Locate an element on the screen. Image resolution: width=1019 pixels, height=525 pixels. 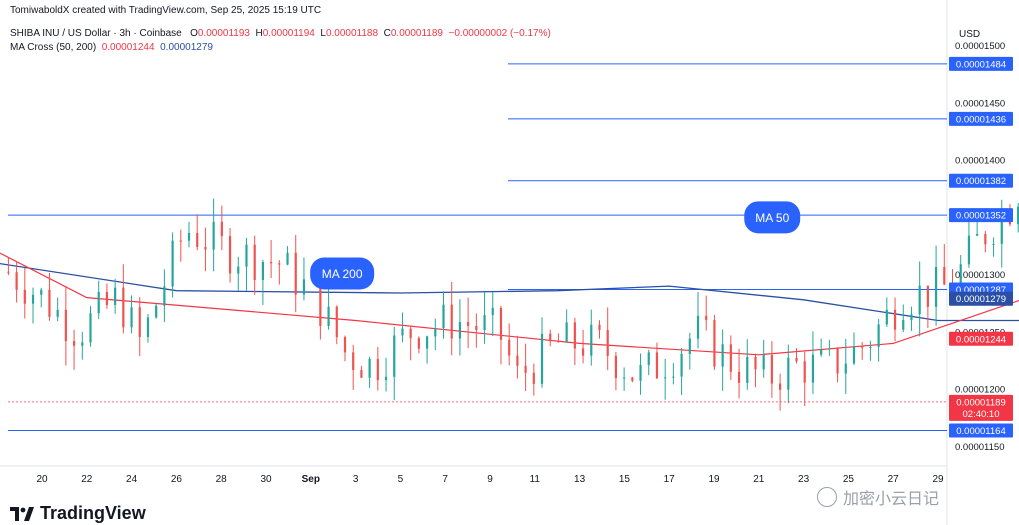
currency-label: USD is located at coordinates (970, 34).